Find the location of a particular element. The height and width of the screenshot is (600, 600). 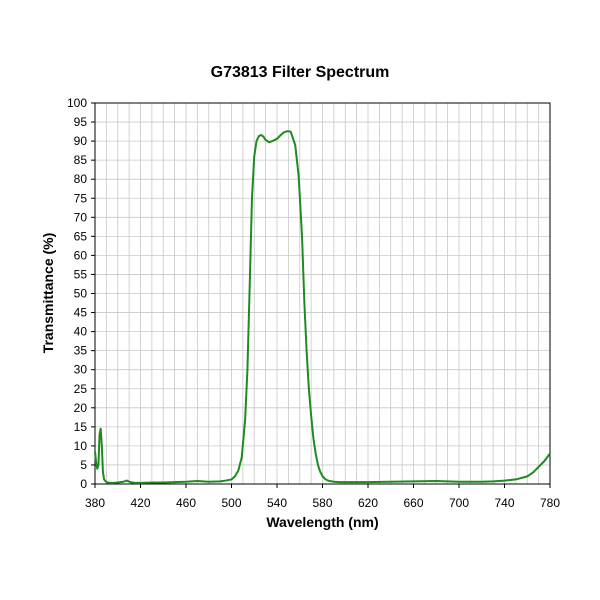

x-tick-label: 500 is located at coordinates (231, 503).